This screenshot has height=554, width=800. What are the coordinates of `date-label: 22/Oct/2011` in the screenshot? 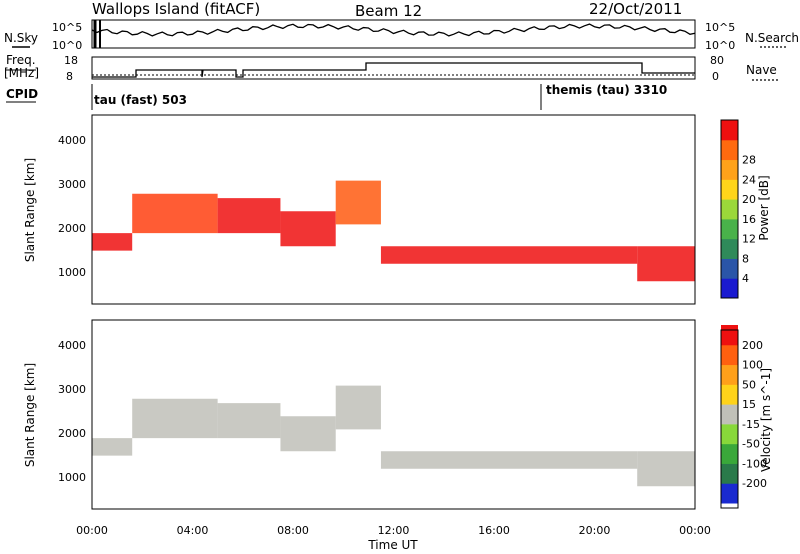 It's located at (635, 9).